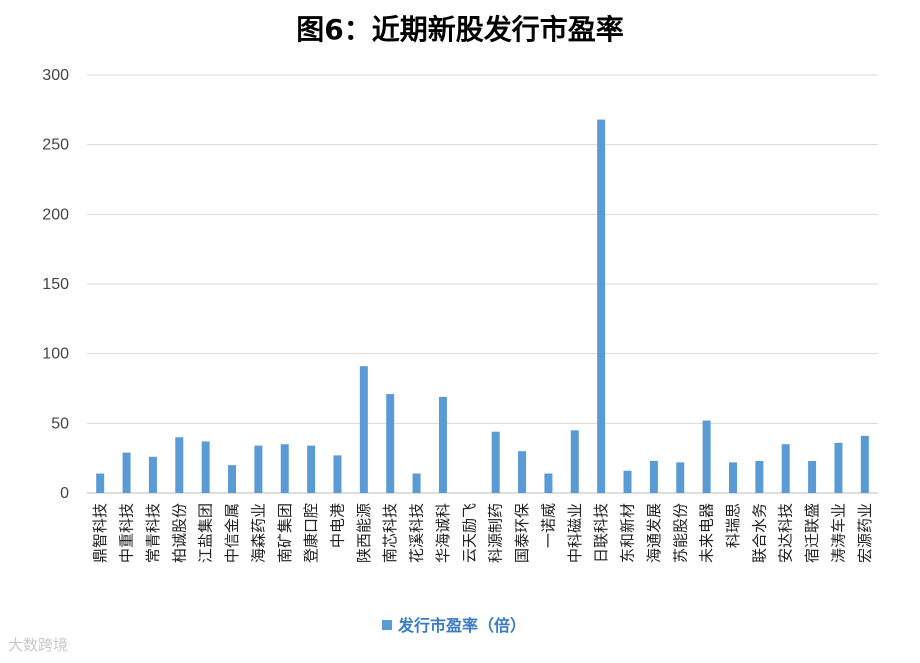 This screenshot has height=663, width=920. I want to click on y-axis-ticks: 0 50 100 150 200 250 300, so click(55, 284).